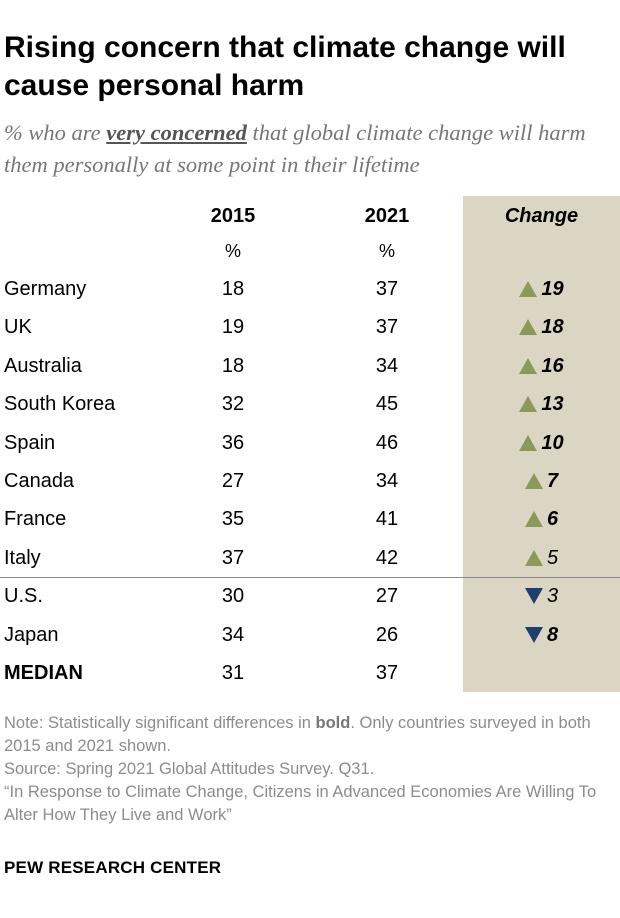 The image size is (620, 918). Describe the element at coordinates (43, 365) in the screenshot. I see `country-label: Australia` at that location.